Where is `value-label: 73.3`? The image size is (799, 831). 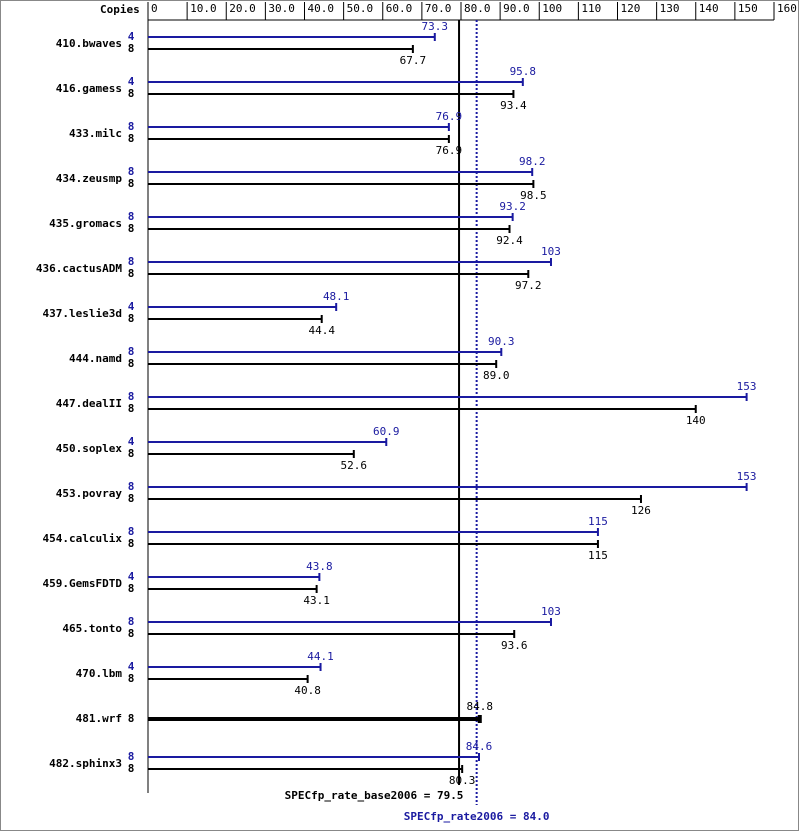 value-label: 73.3 is located at coordinates (435, 26).